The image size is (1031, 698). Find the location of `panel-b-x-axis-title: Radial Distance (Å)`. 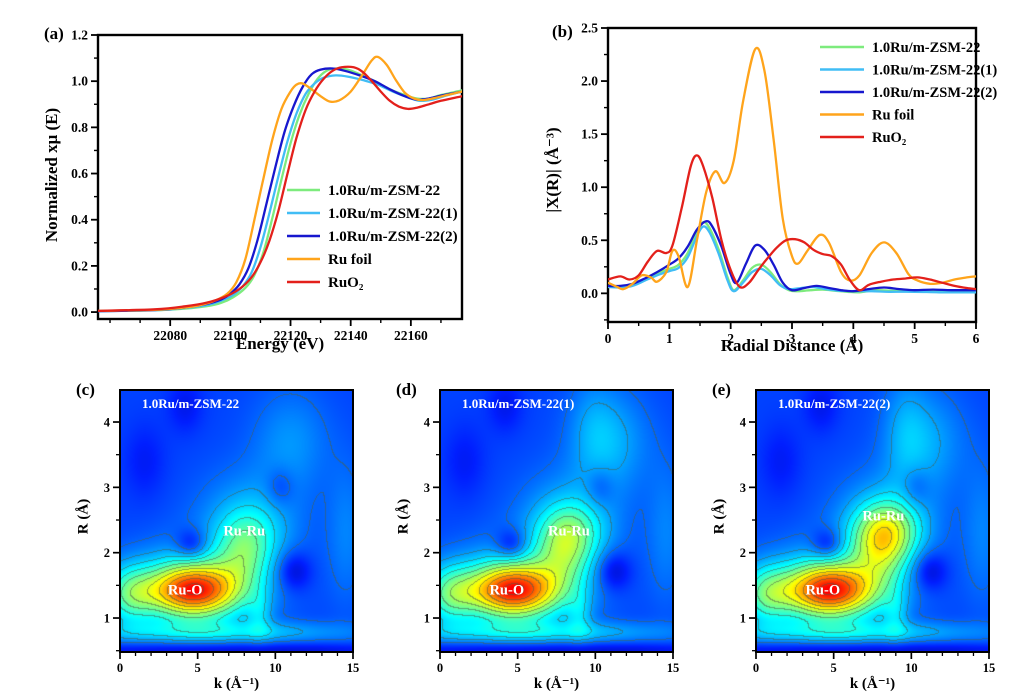

panel-b-x-axis-title: Radial Distance (Å) is located at coordinates (792, 345).